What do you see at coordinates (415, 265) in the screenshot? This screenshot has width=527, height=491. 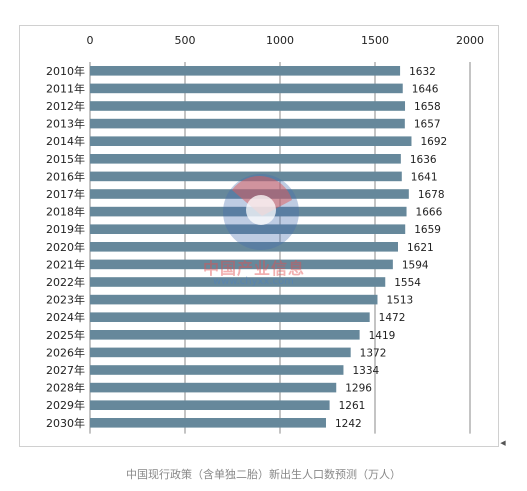 I see `data-label: 1594` at bounding box center [415, 265].